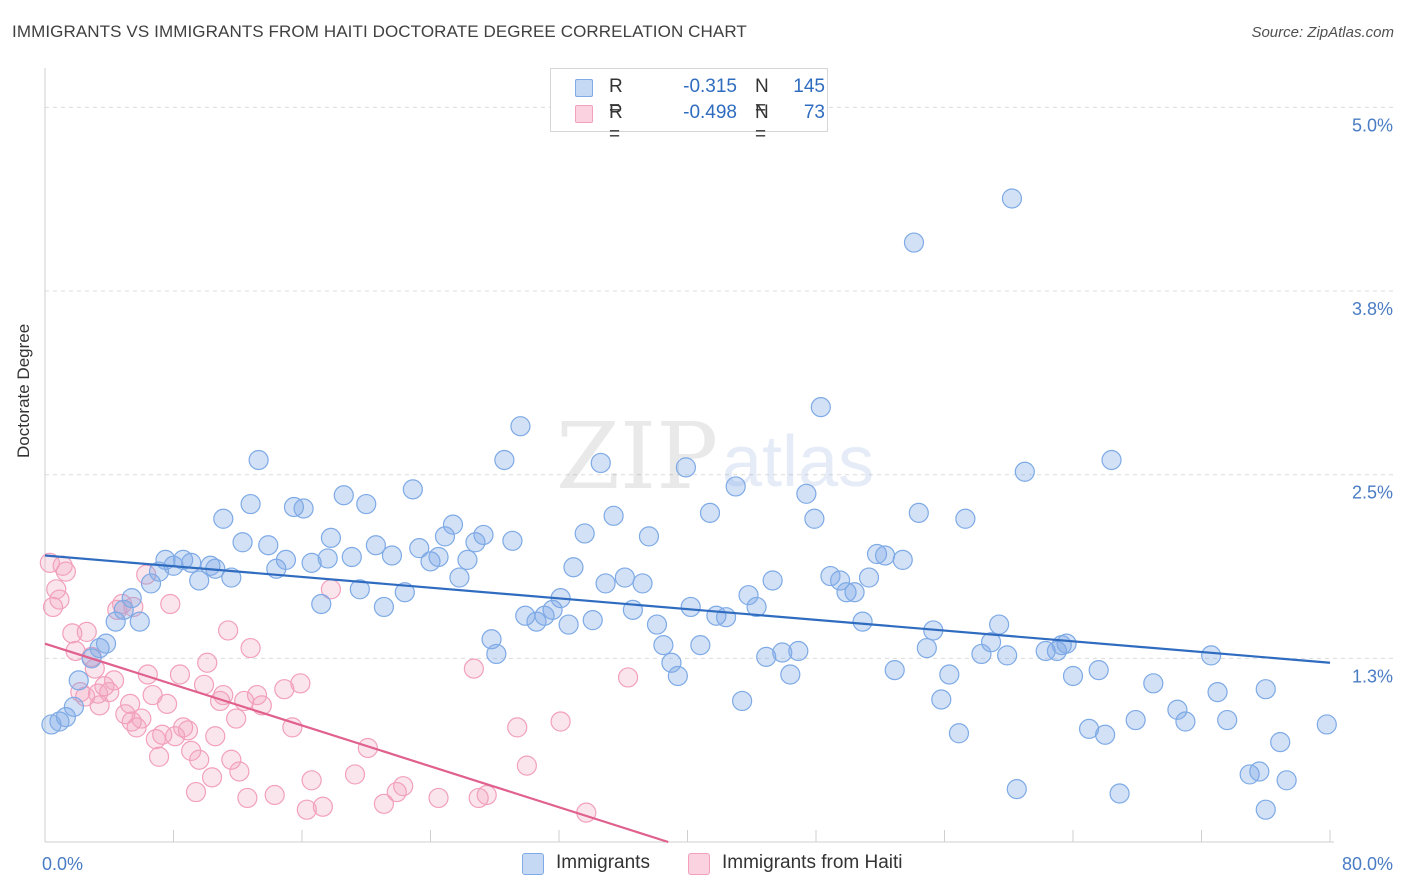  Describe the element at coordinates (762, 97) in the screenshot. I see `legend-n-label: N =` at that location.